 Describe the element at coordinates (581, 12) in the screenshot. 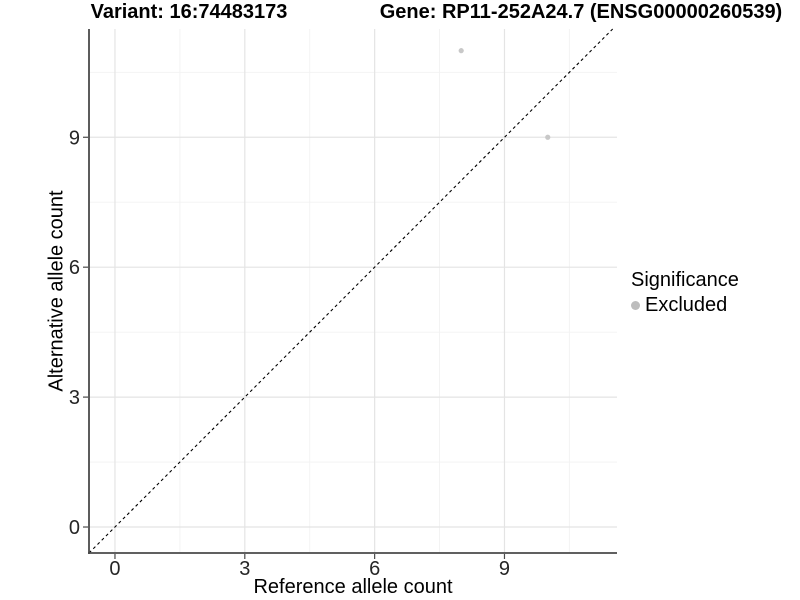

I see `gene-title: Gene: RP11-252A24.7 (ENSG00000260539)` at that location.